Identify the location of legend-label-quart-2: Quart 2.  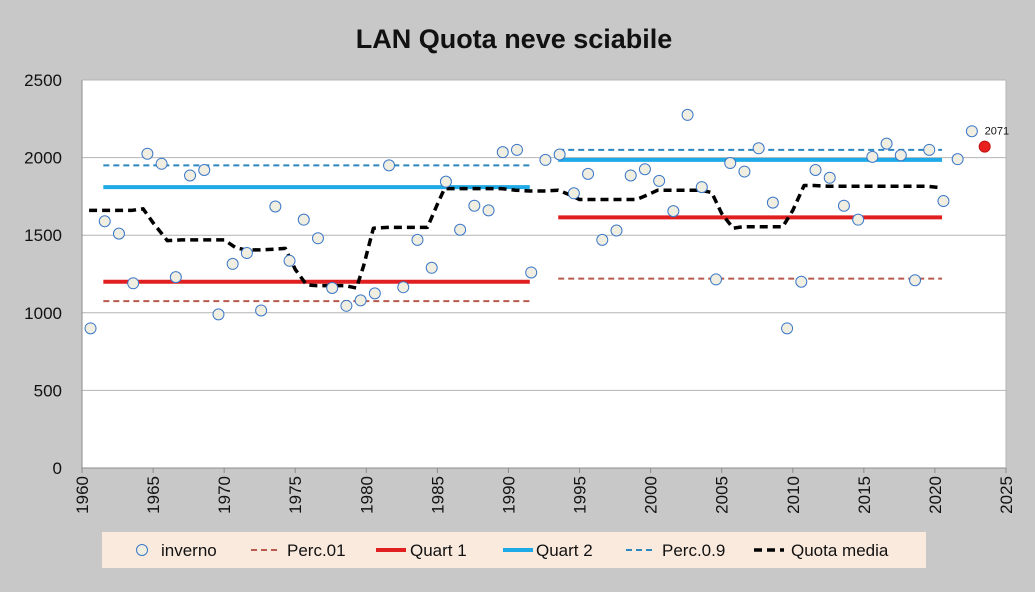
(564, 550).